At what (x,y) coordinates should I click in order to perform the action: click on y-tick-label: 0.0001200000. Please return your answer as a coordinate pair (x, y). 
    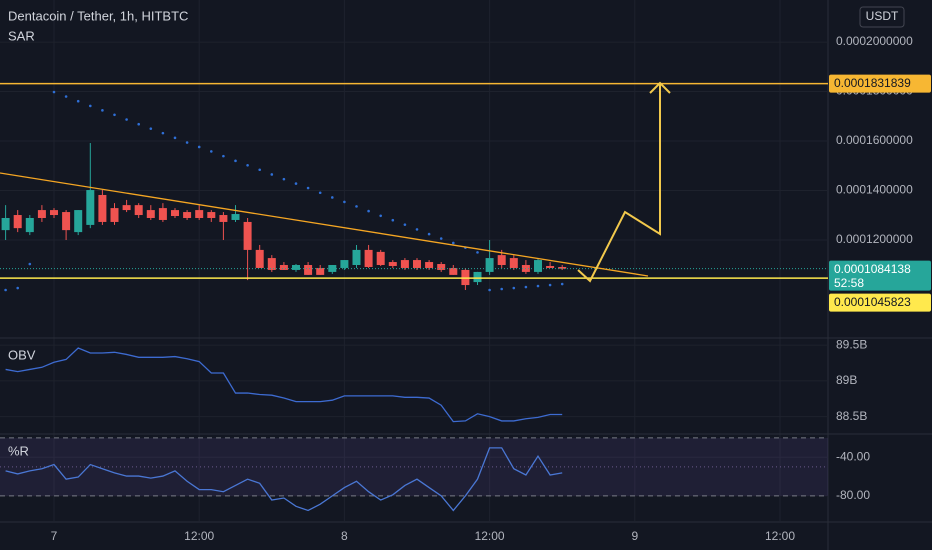
    Looking at the image, I should click on (874, 239).